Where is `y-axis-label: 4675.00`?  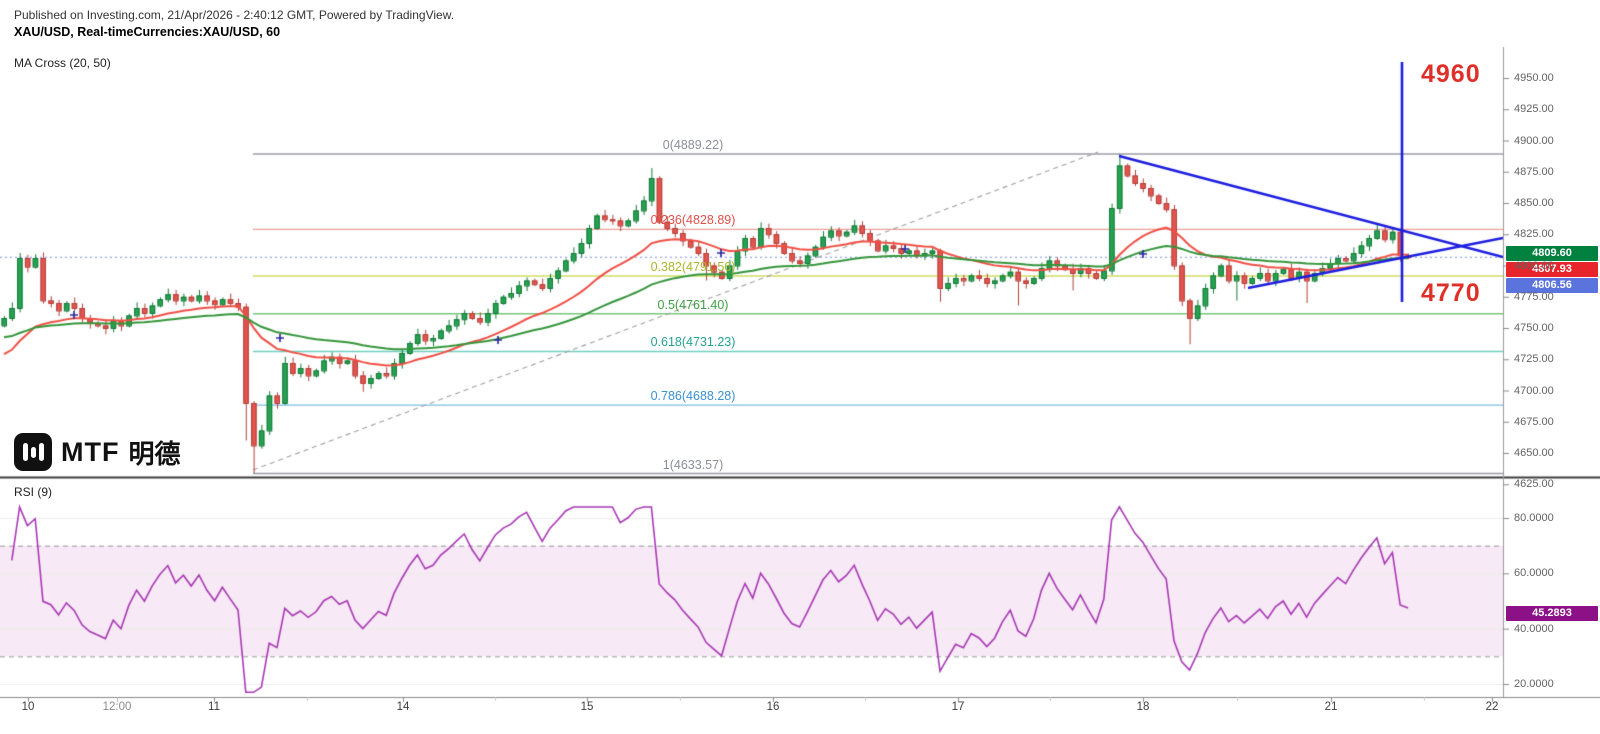
y-axis-label: 4675.00 is located at coordinates (1534, 421).